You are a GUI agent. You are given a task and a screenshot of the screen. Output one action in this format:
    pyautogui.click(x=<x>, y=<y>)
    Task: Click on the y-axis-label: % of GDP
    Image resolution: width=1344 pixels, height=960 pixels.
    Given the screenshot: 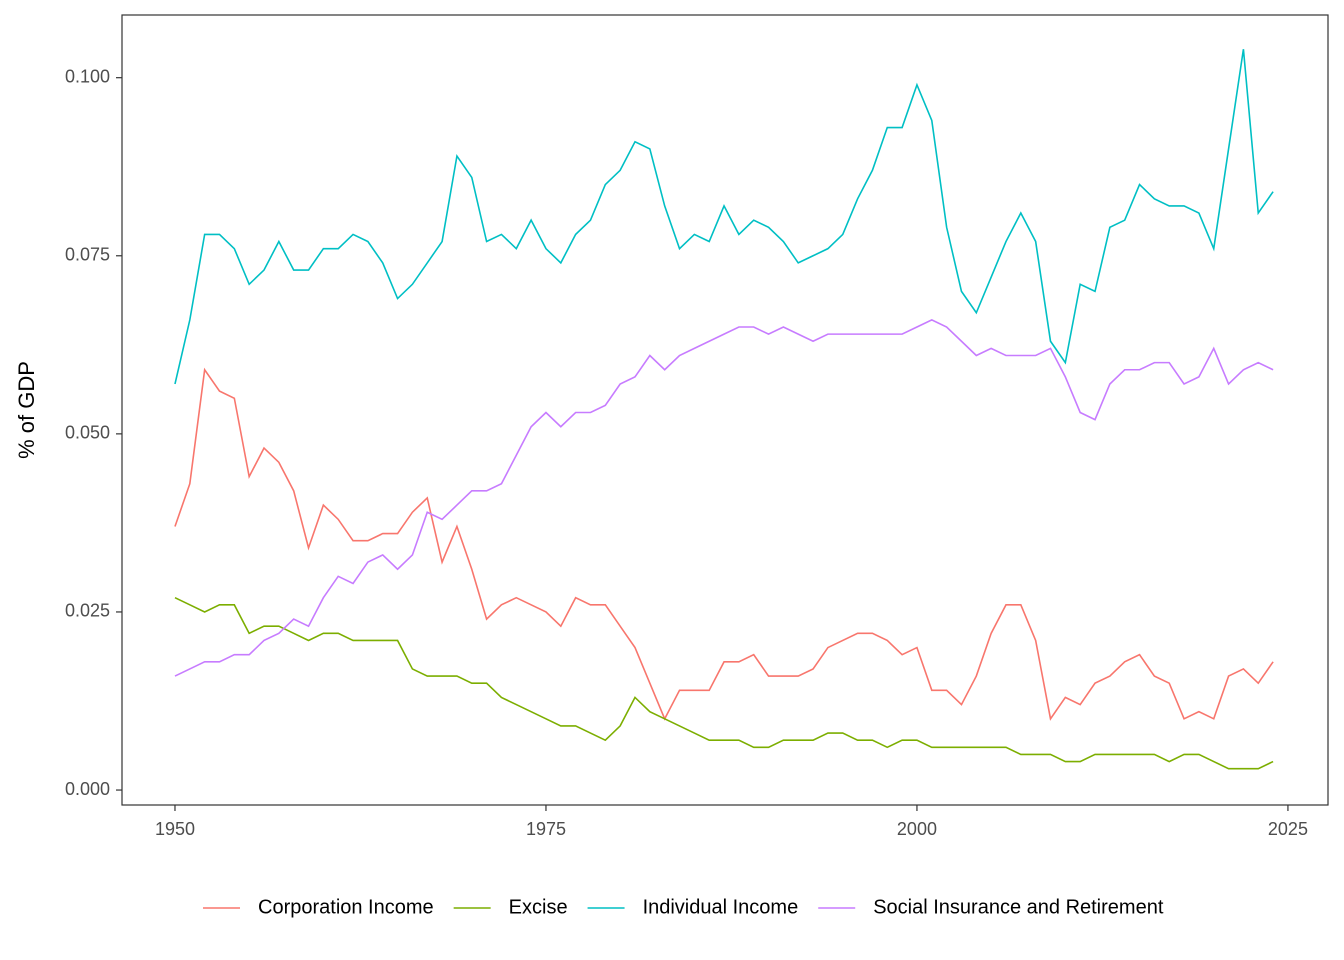 What is the action you would take?
    pyautogui.click(x=26, y=410)
    